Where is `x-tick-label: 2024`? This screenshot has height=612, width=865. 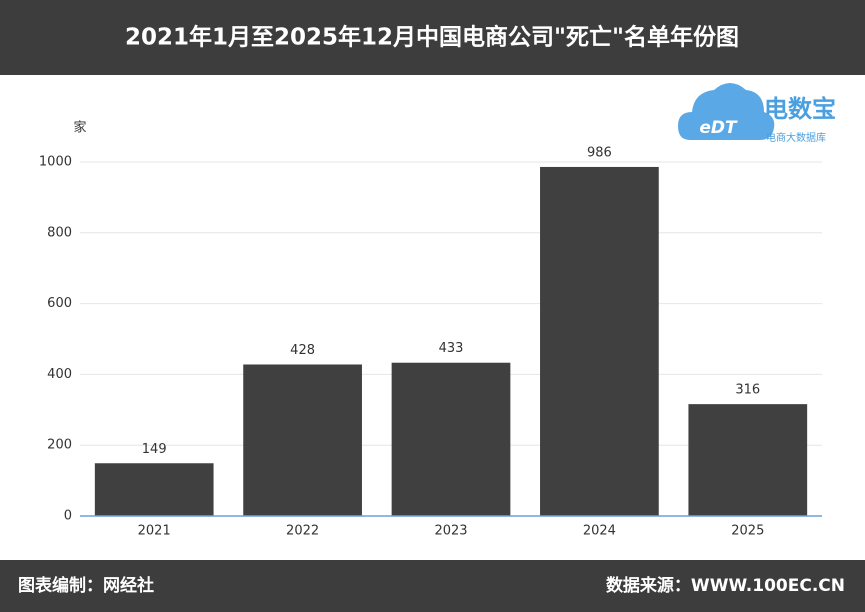 x-tick-label: 2024 is located at coordinates (599, 531).